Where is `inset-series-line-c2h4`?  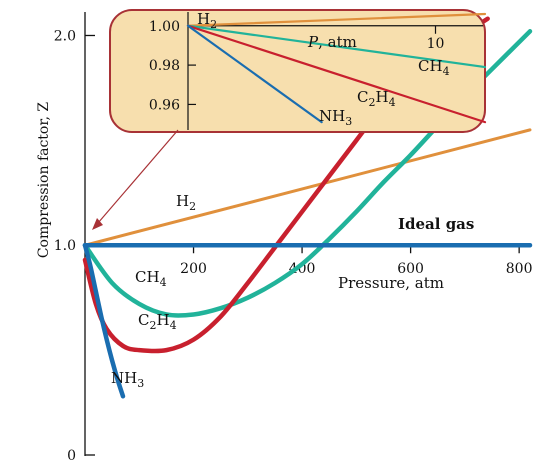
inset-series-line-c2h4 is located at coordinates (336, 74).